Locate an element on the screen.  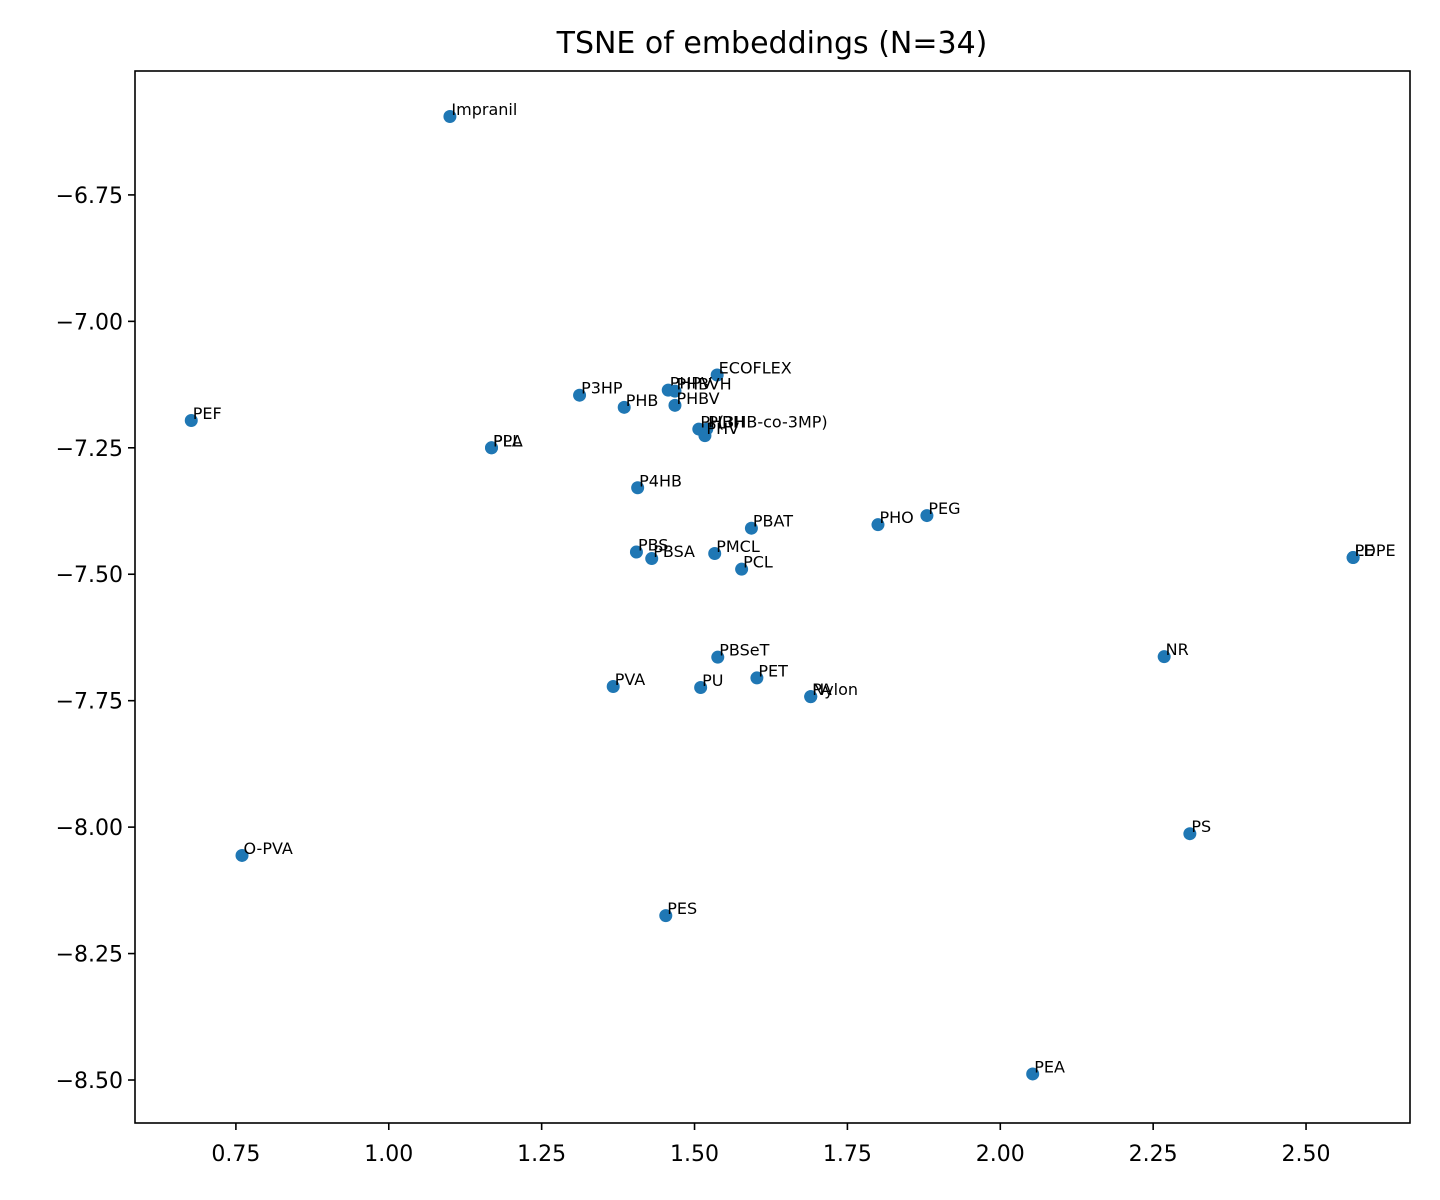
point-label: PEF is located at coordinates (207, 413).